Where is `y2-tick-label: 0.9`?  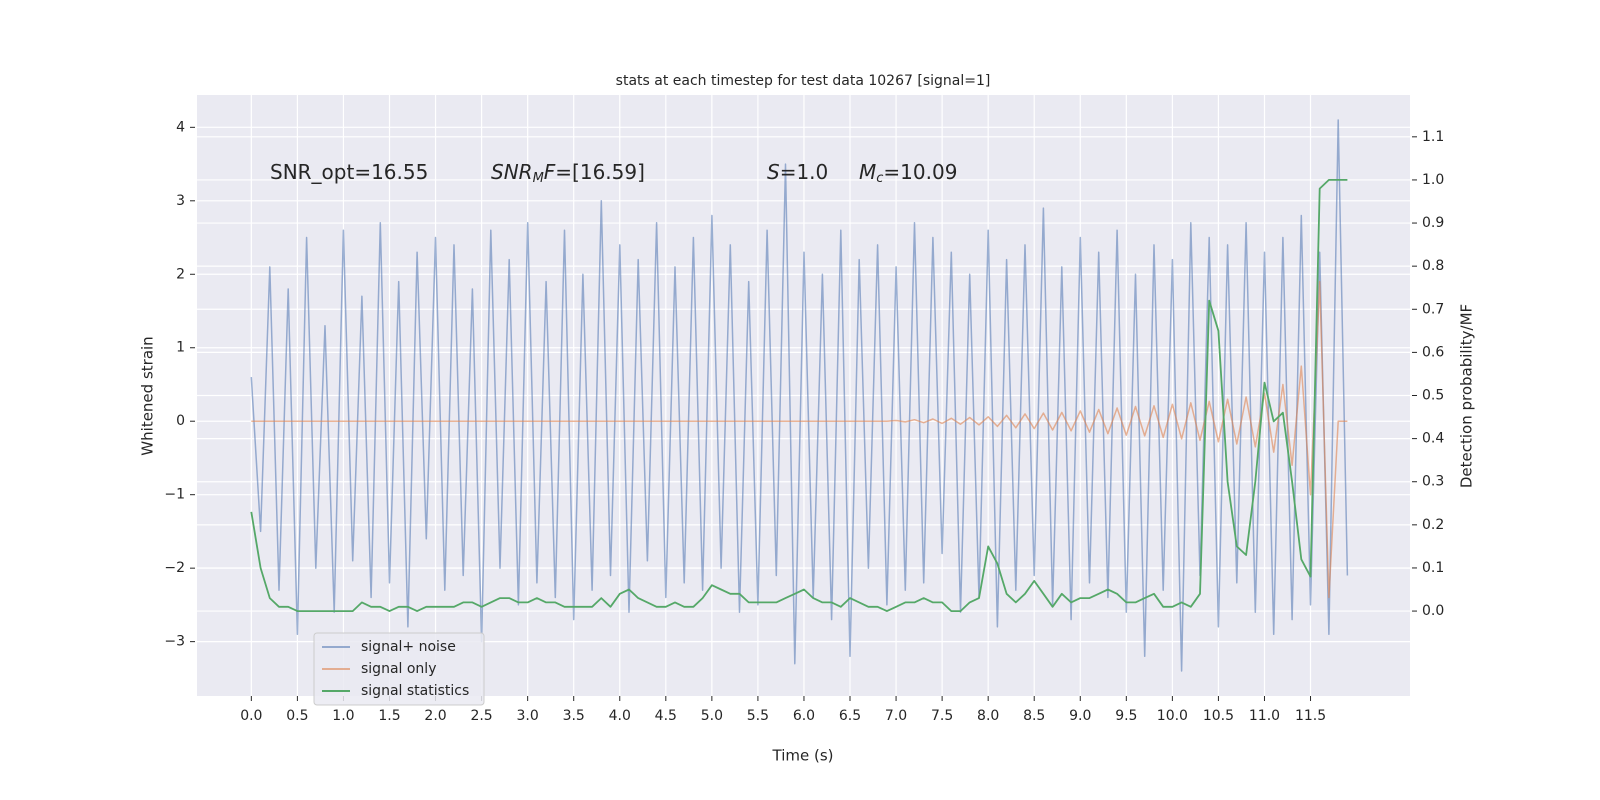
y2-tick-label: 0.9 is located at coordinates (1433, 223).